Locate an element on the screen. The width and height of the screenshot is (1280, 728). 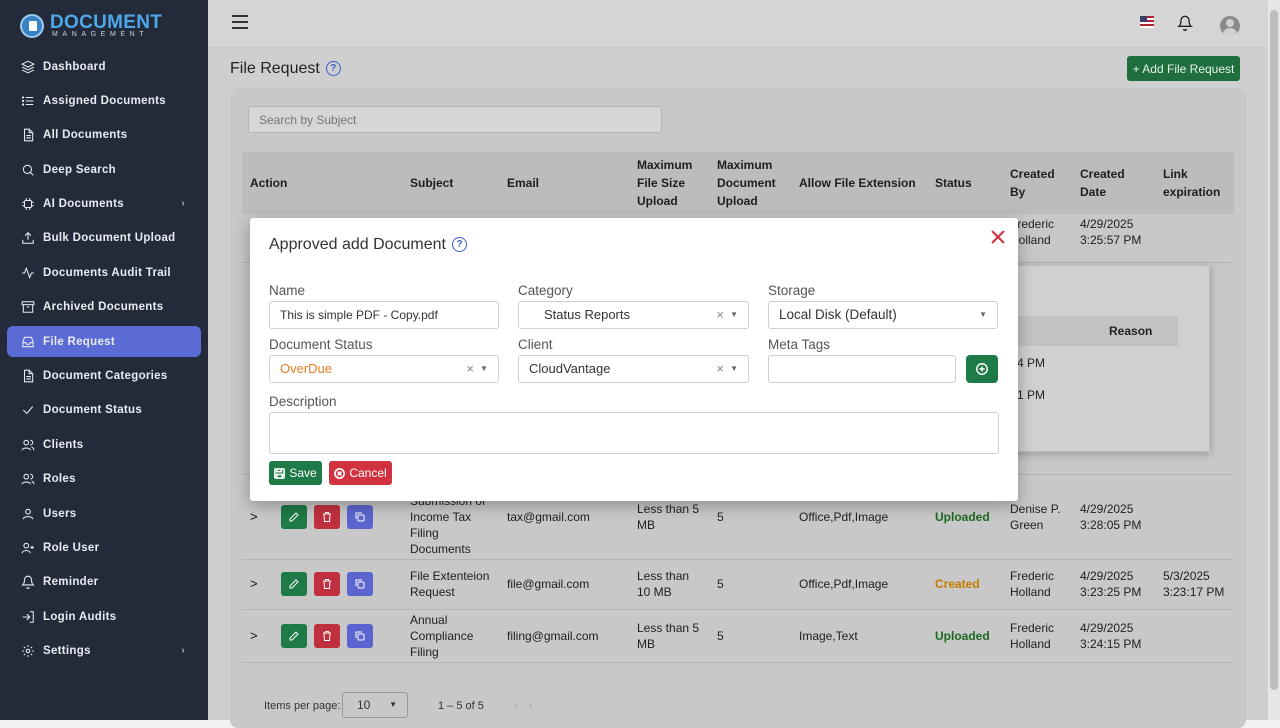
sidebar-item-ai-documents: AI Documents › is located at coordinates (104, 203).